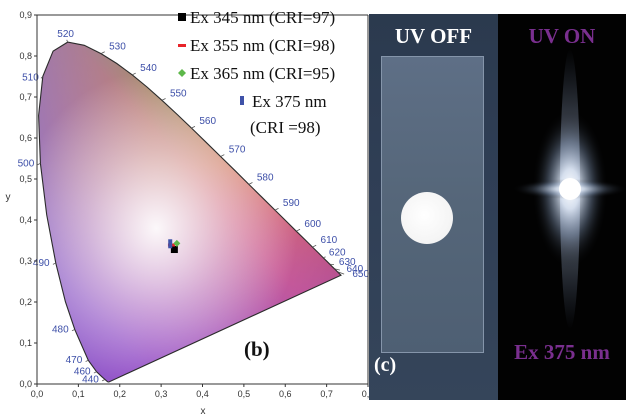  What do you see at coordinates (25, 179) in the screenshot?
I see `y-tick-label: 0,5` at bounding box center [25, 179].